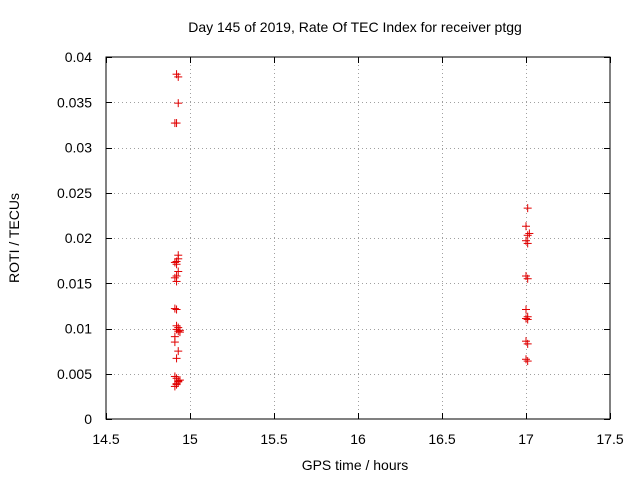 The image size is (640, 480). I want to click on y-tick-label: 0.005, so click(74, 374).